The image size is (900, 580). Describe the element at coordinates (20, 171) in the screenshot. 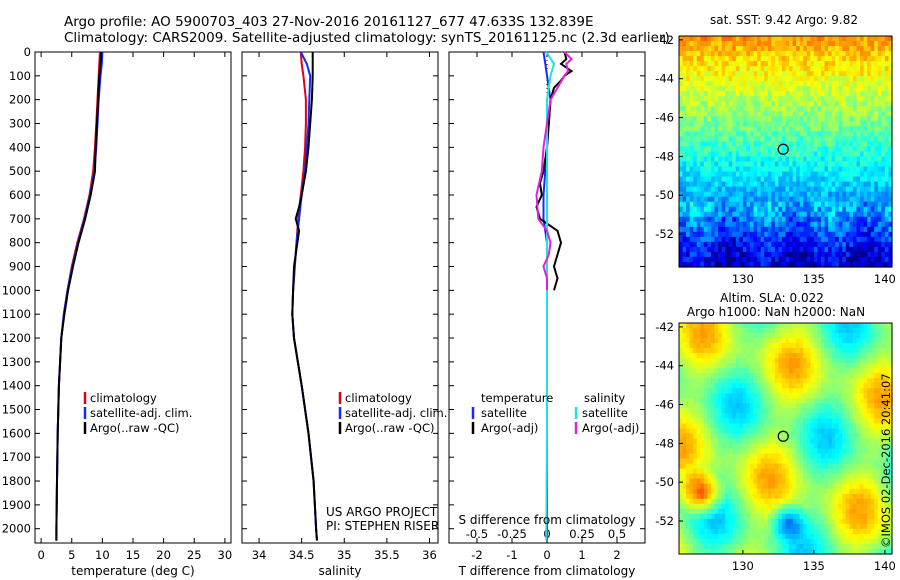

I see `y-tick-label: 500` at that location.